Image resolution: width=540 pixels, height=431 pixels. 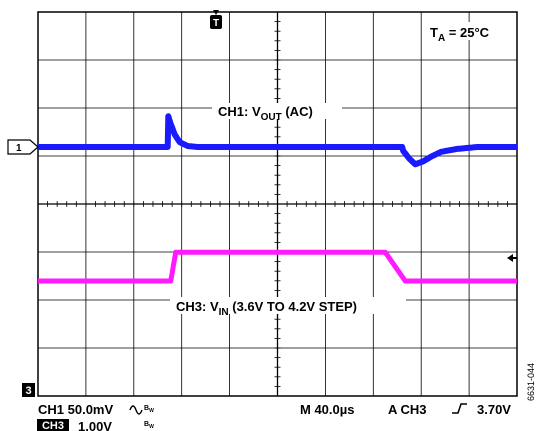 I want to click on svg-text: CH3, so click(x=53, y=425).